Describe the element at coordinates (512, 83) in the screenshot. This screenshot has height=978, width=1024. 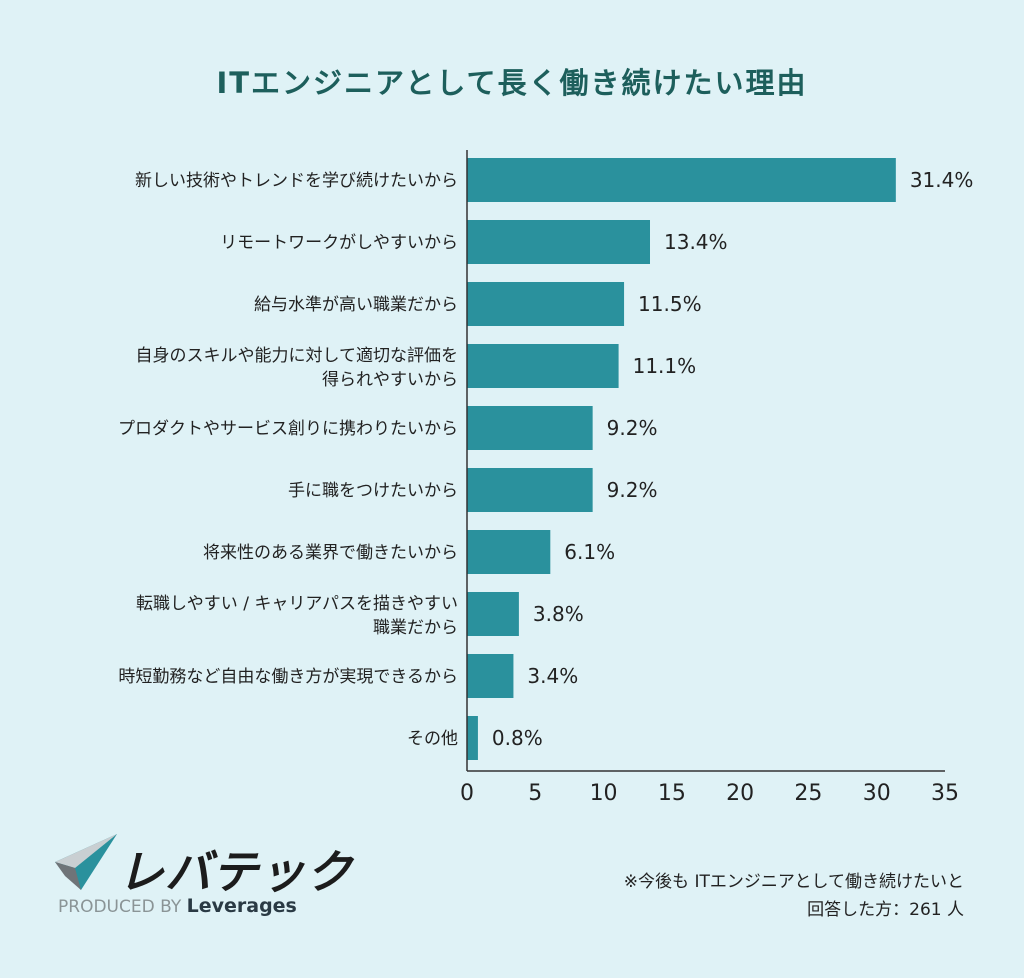
I see `chart-title: ITエンジニアとして長く働き続けたい理由` at that location.